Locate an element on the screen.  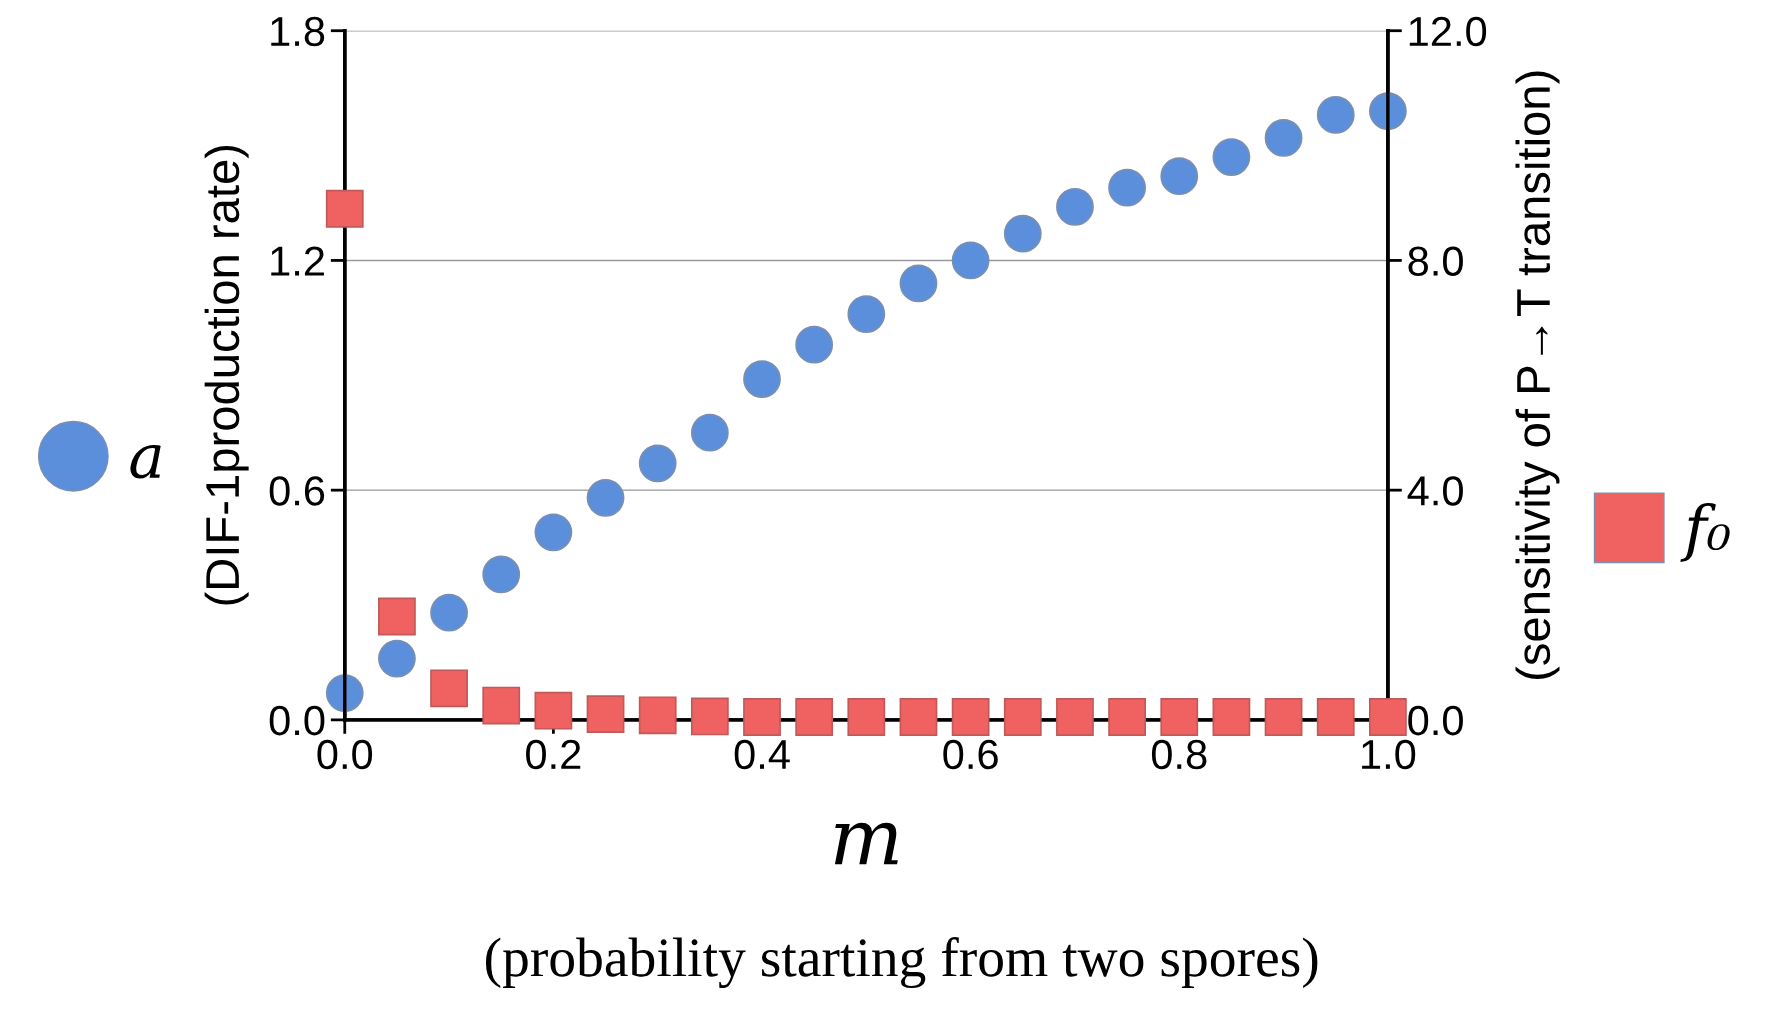
y-tick-label: 0.6 is located at coordinates (297, 491).